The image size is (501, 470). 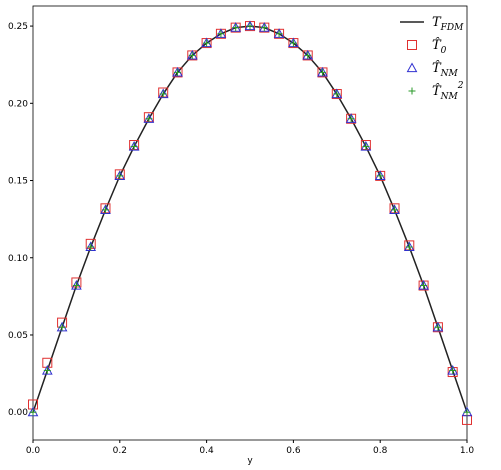 I want to click on legend-label: T̂NM, so click(x=445, y=69).